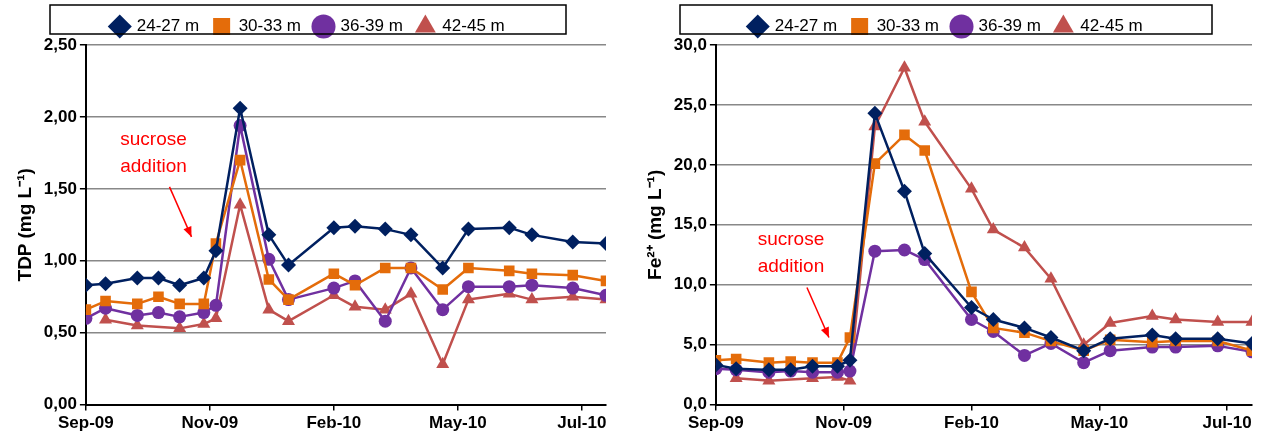  What do you see at coordinates (60, 116) in the screenshot?
I see `y-tick-label: 2,00` at bounding box center [60, 116].